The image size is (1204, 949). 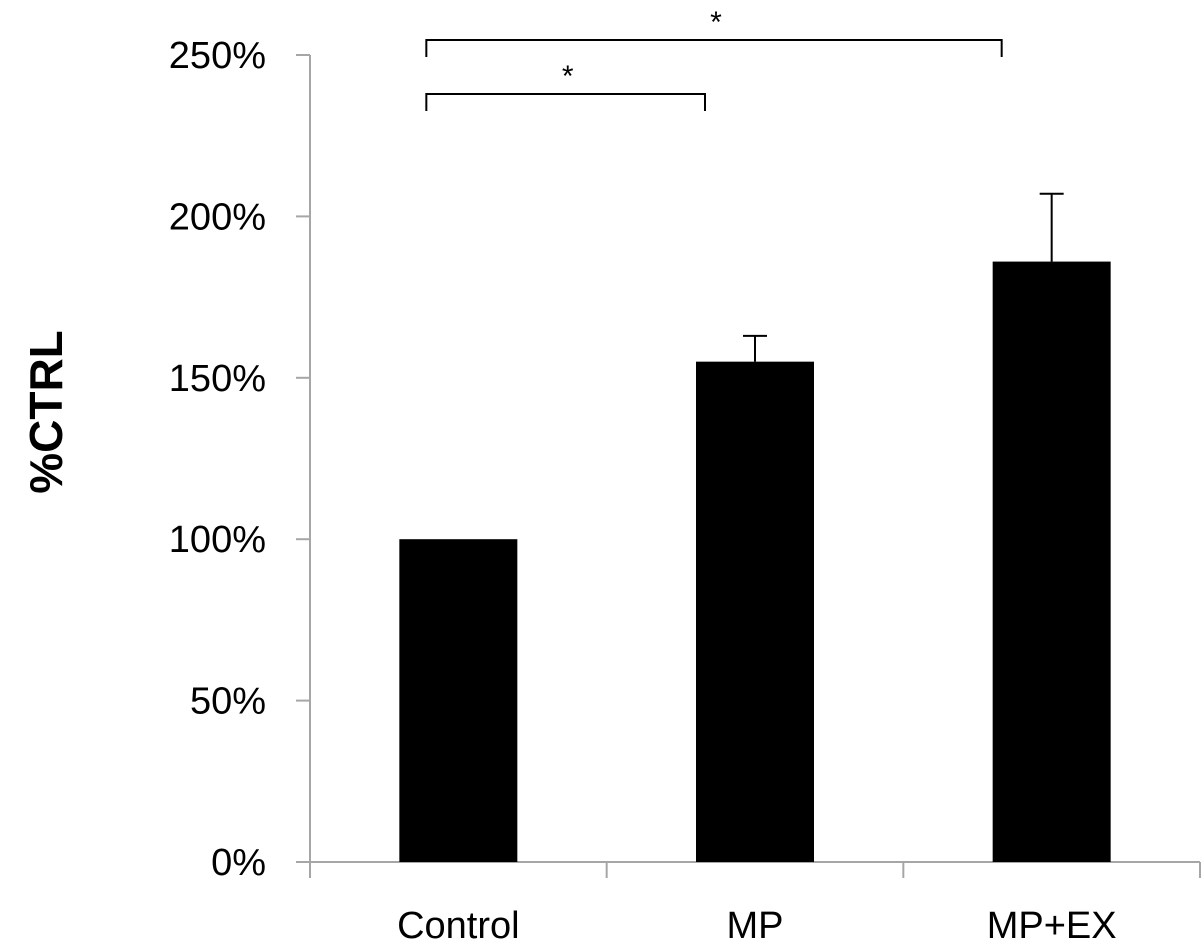 What do you see at coordinates (46, 412) in the screenshot?
I see `y-axis-label: %CTRL` at bounding box center [46, 412].